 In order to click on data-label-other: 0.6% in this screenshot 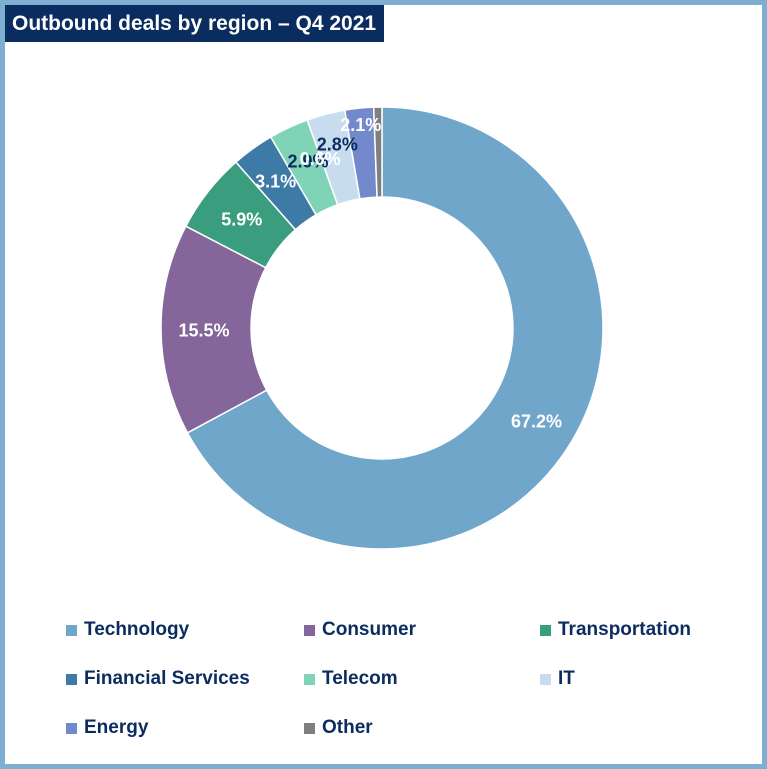, I will do `click(320, 159)`.